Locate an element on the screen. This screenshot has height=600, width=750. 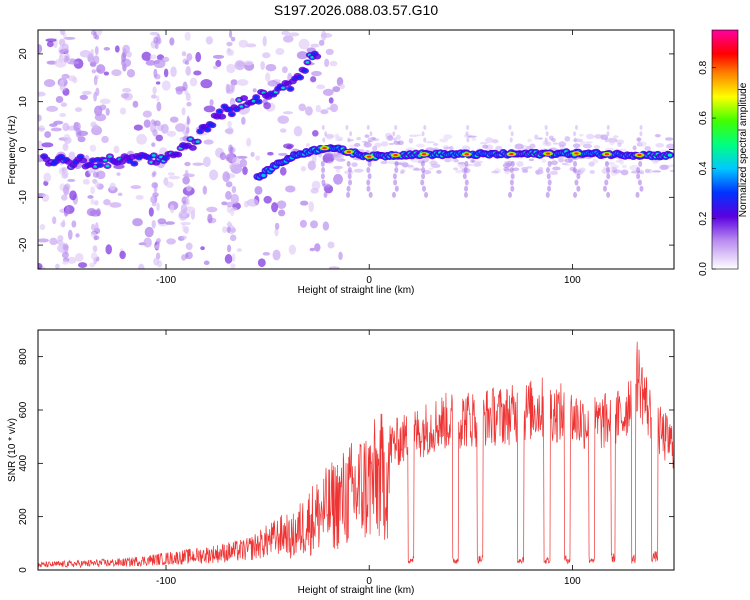
spectrogram-ylabel: Frequency (Hz) is located at coordinates (12, 150).